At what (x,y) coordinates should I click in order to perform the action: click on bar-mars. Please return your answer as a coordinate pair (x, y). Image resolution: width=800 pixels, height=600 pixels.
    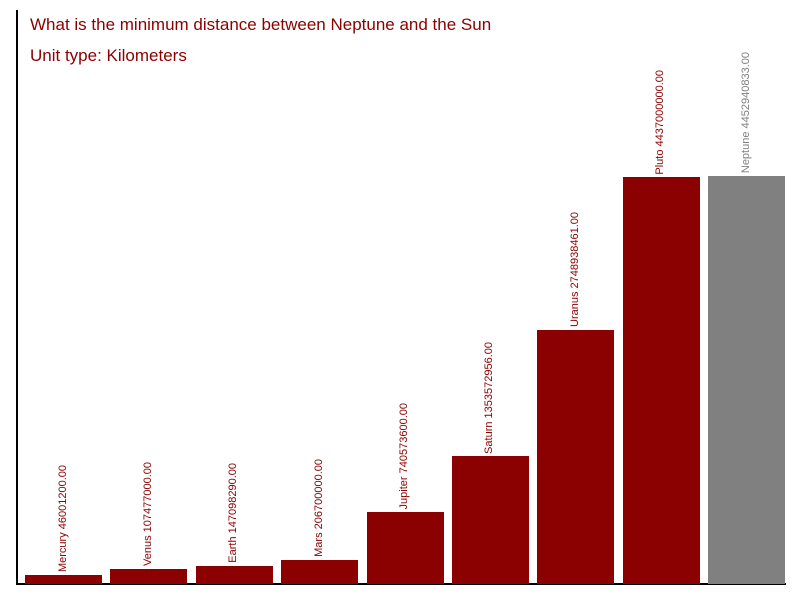
    Looking at the image, I should click on (320, 572).